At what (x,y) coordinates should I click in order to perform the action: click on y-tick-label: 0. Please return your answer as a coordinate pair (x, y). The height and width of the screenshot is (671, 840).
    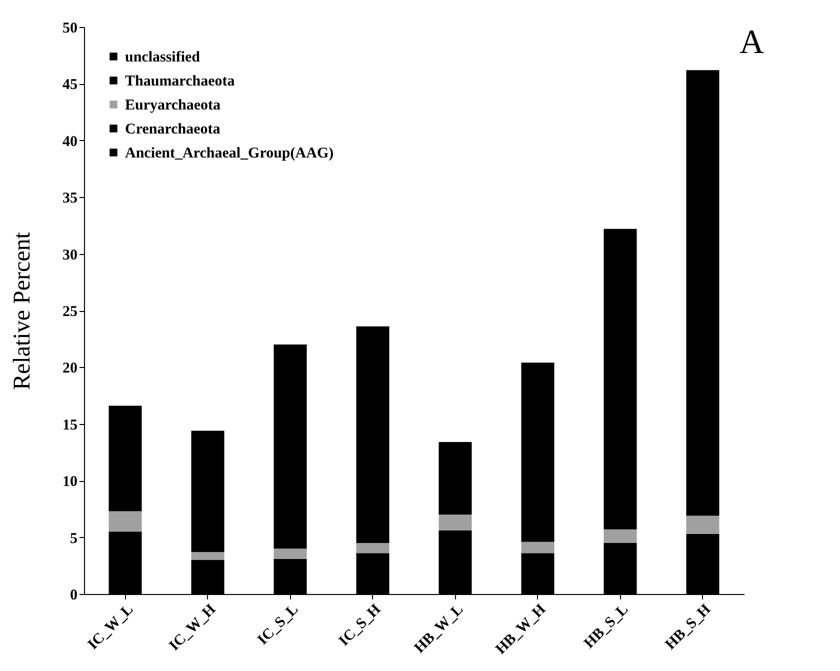
    Looking at the image, I should click on (74, 596).